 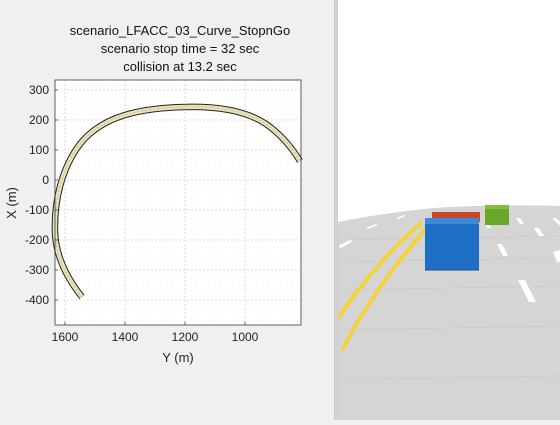 I want to click on y-tick-label: 300, so click(x=39, y=90).